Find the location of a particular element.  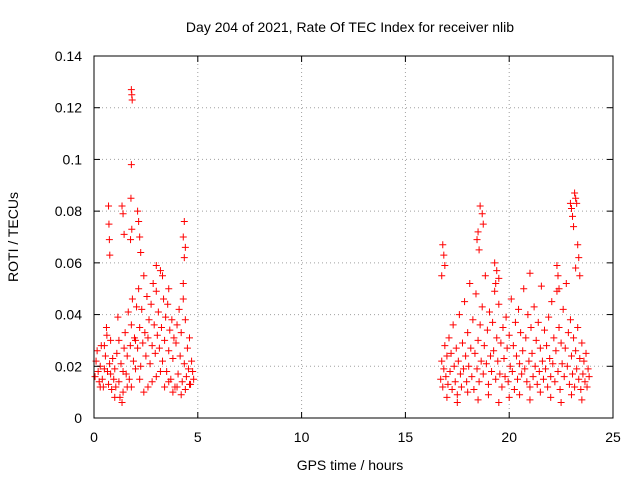

y-tick-label: 0.14 is located at coordinates (68, 56).